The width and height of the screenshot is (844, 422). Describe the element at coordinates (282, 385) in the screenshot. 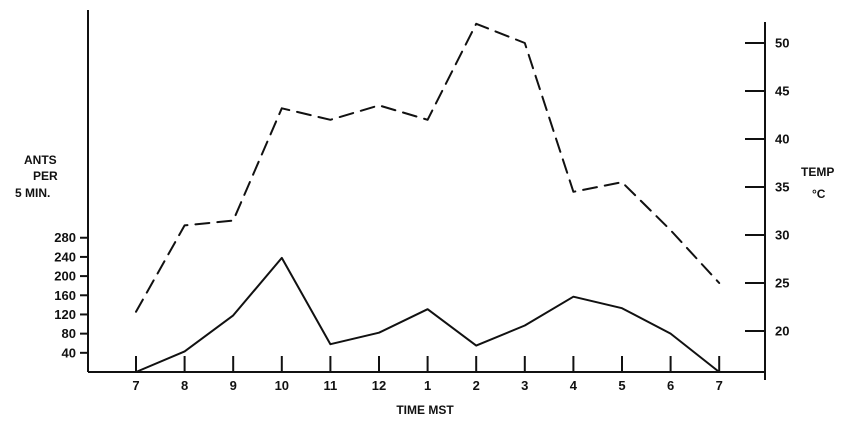

I see `x-tick-label: 10` at that location.